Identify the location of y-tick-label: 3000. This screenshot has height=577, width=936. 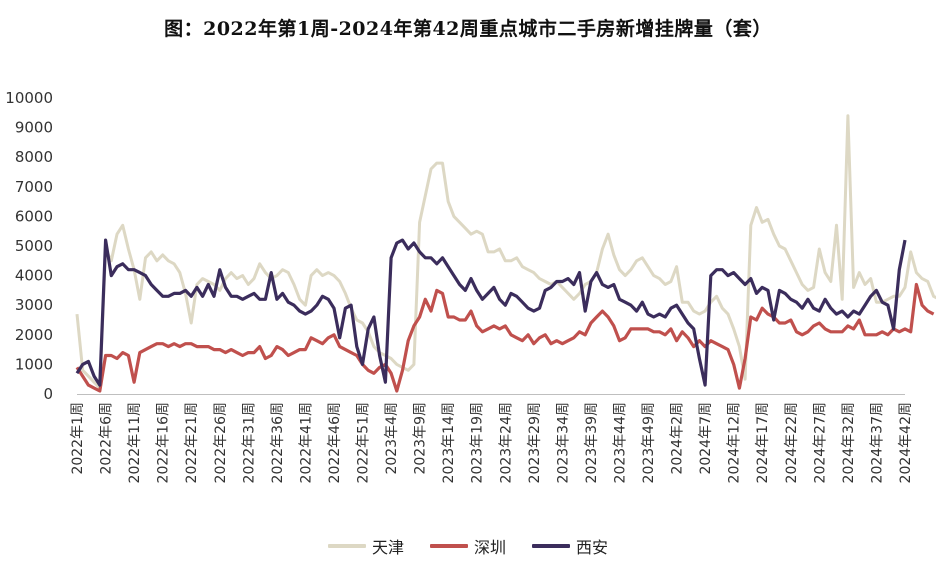
(34, 305).